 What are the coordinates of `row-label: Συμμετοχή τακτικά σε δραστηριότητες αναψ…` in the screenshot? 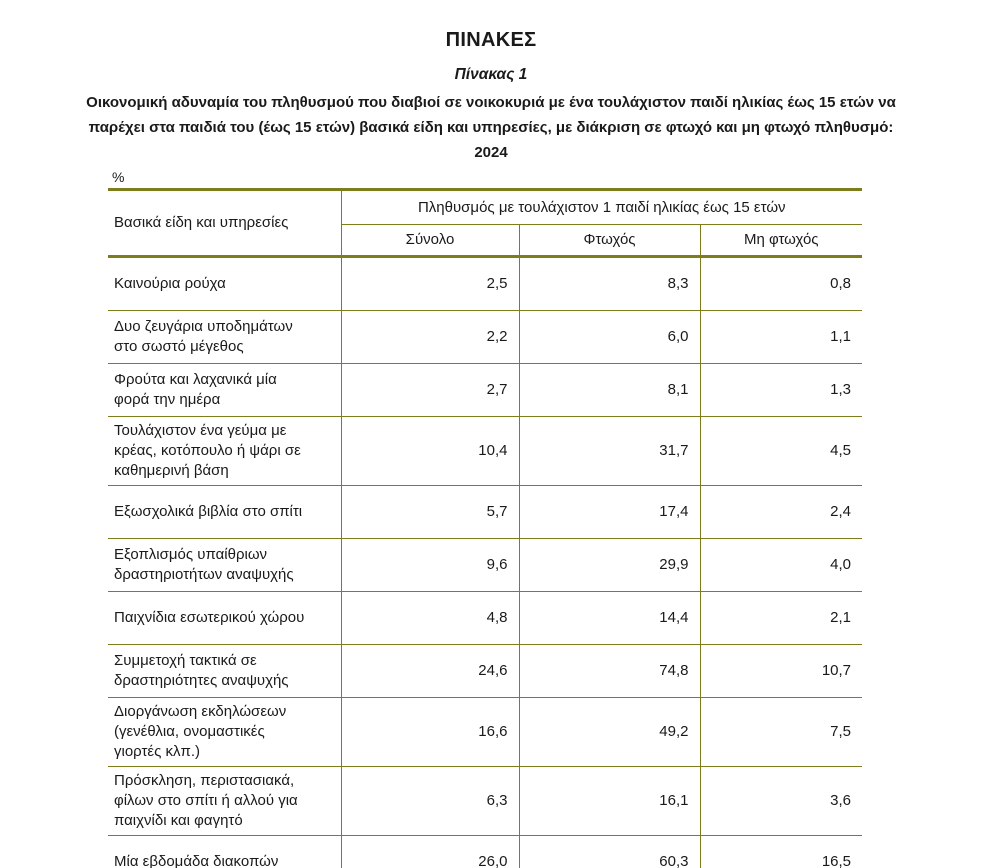 It's located at (224, 671).